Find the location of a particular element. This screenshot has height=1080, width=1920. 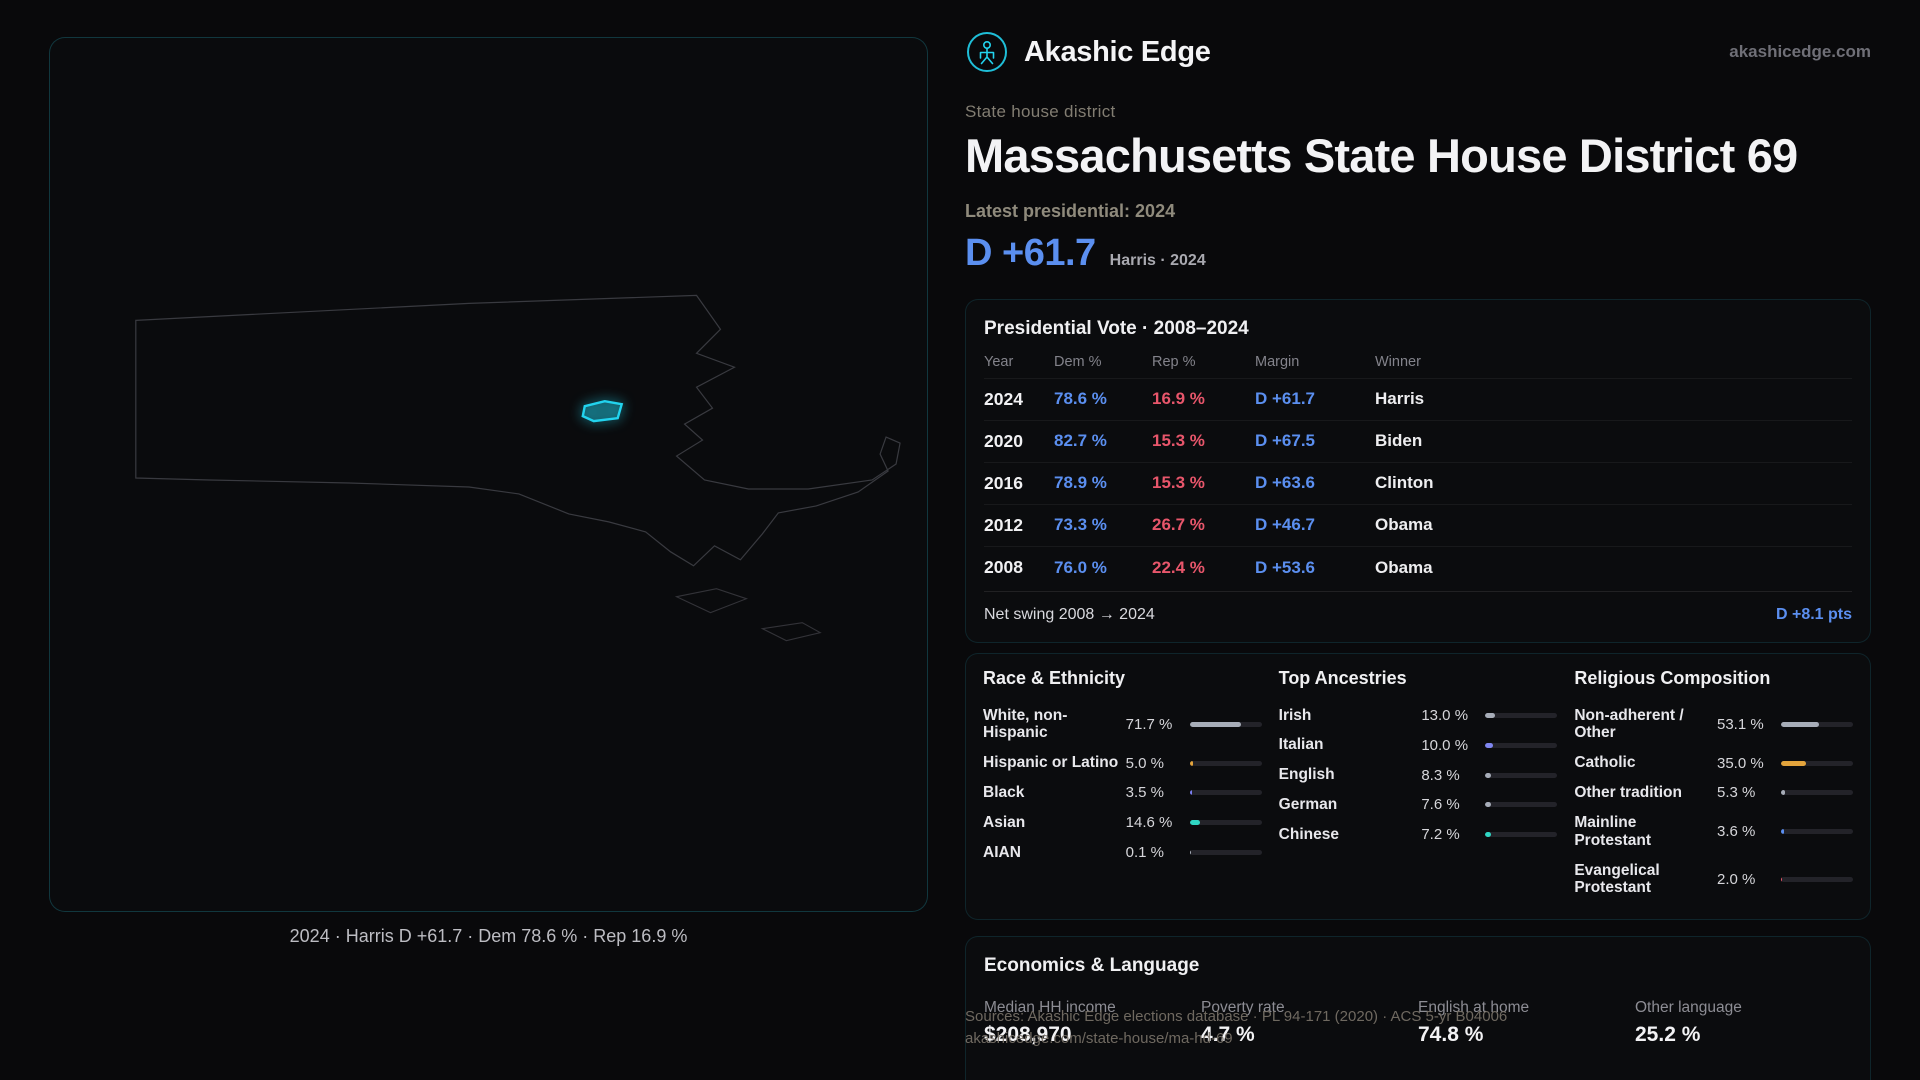

district-69-shape is located at coordinates (602, 411).